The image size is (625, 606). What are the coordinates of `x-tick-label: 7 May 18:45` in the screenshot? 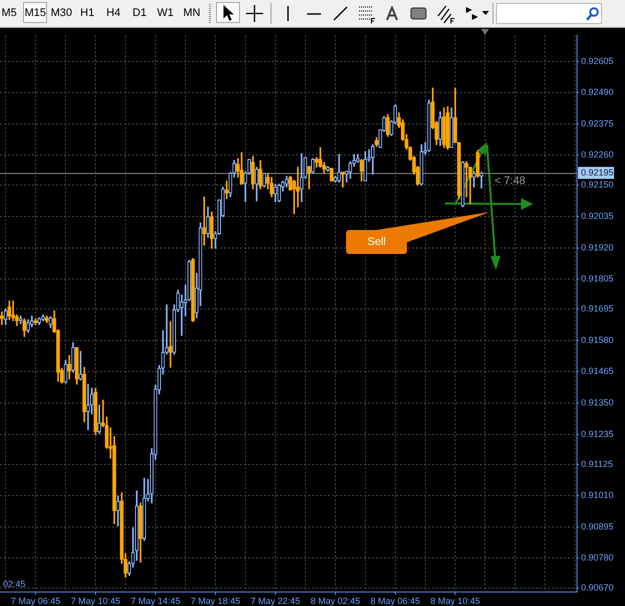 It's located at (215, 601).